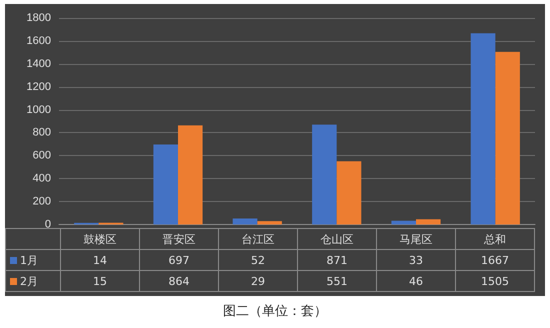  I want to click on data-label: 14, so click(100, 260).